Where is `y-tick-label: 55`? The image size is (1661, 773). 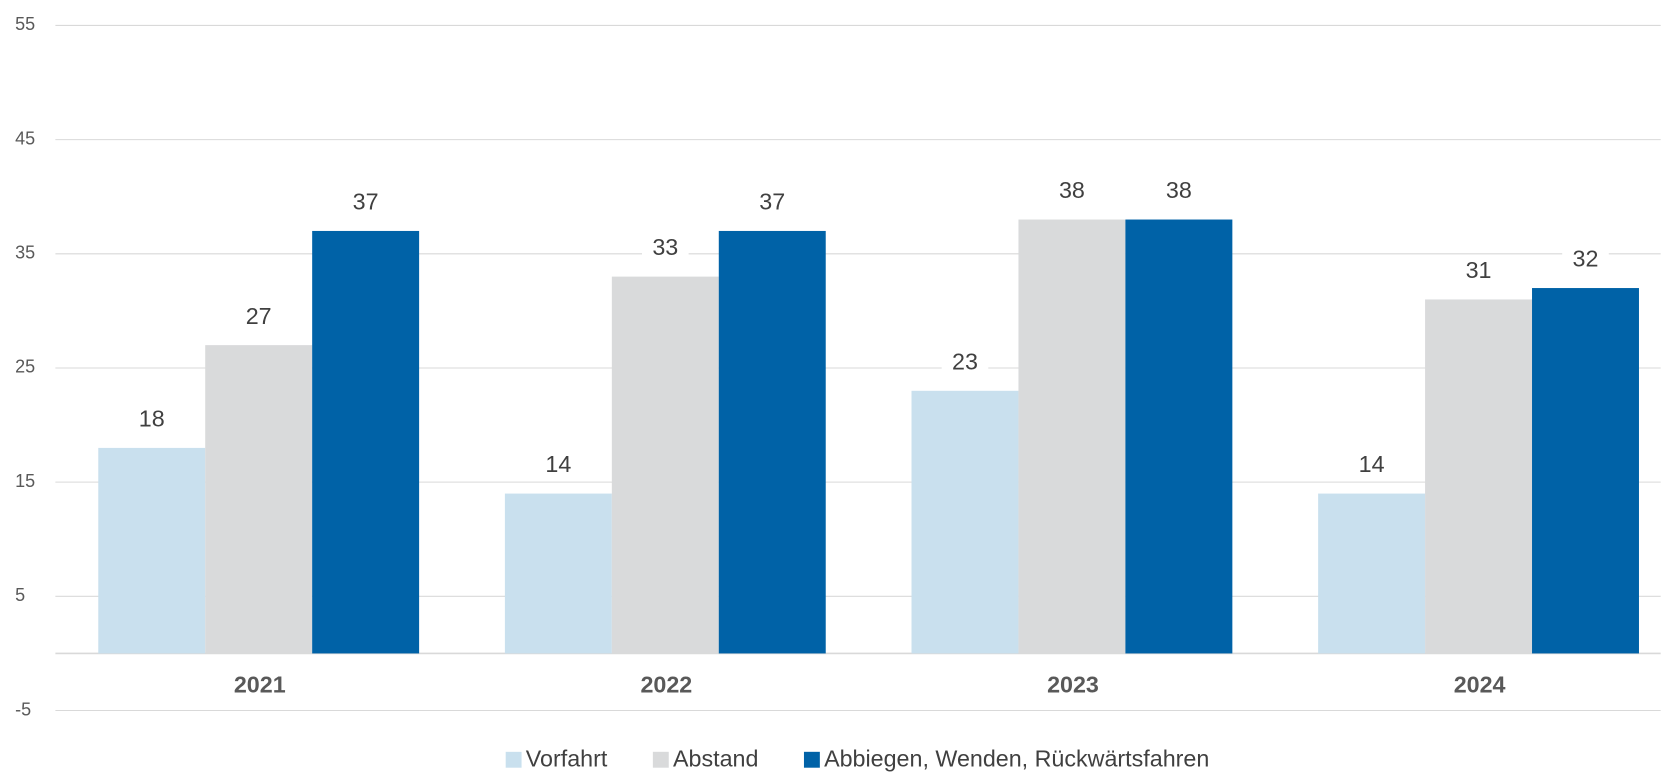 y-tick-label: 55 is located at coordinates (25, 24).